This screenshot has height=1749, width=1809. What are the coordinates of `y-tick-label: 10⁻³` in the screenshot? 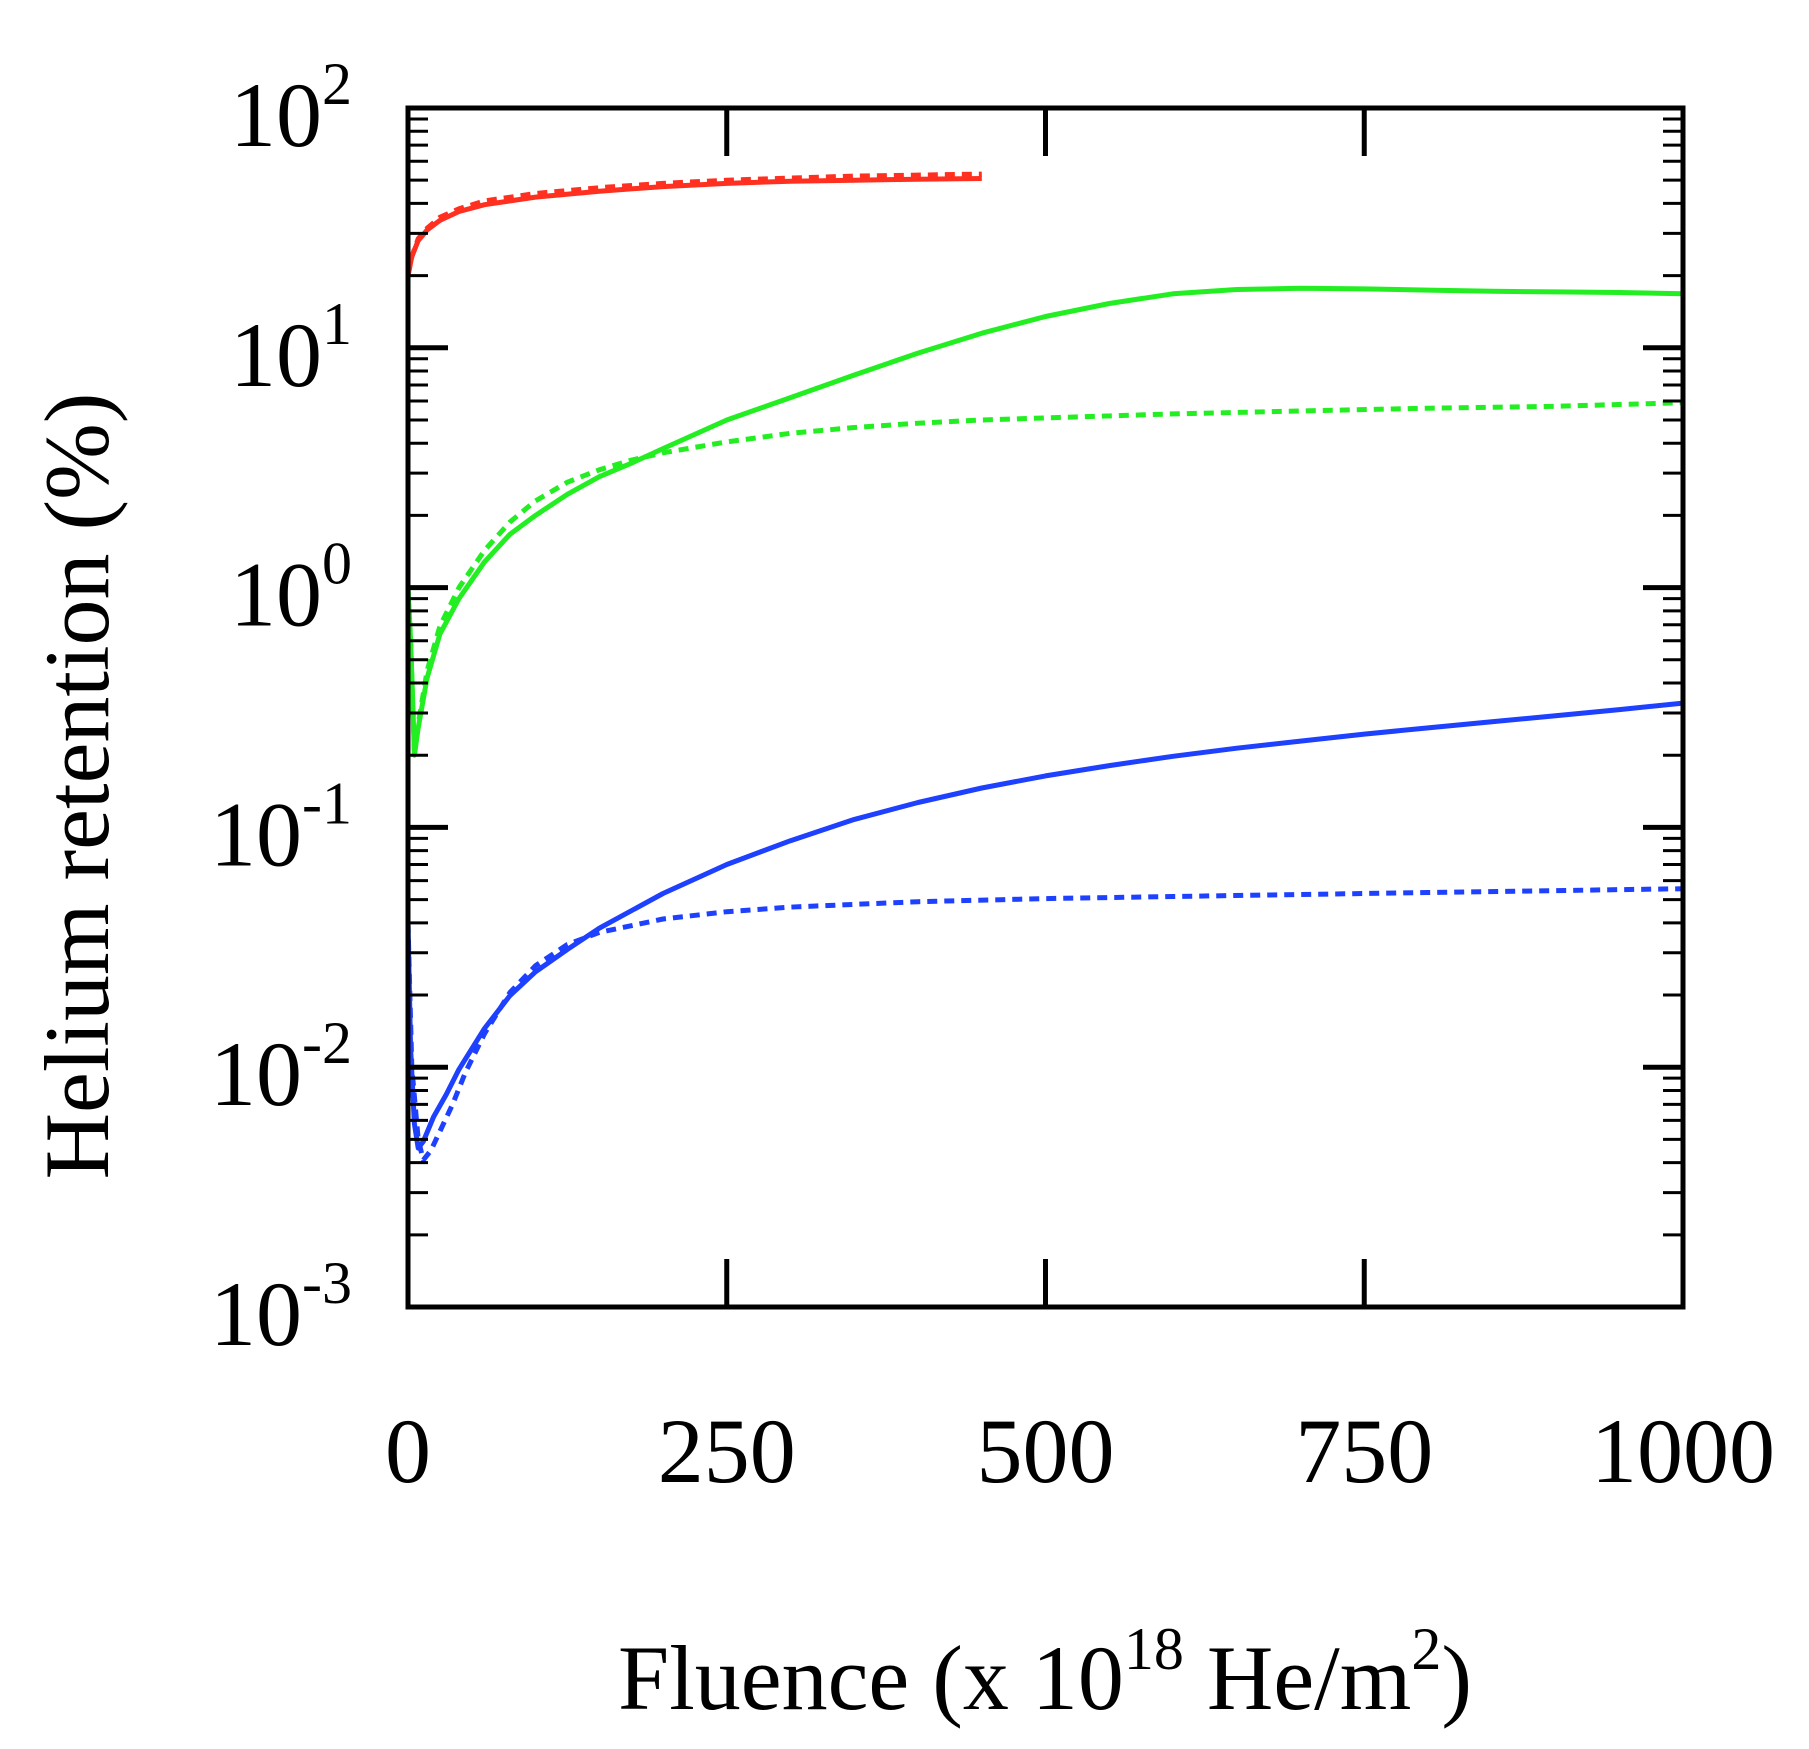 It's located at (281, 1307).